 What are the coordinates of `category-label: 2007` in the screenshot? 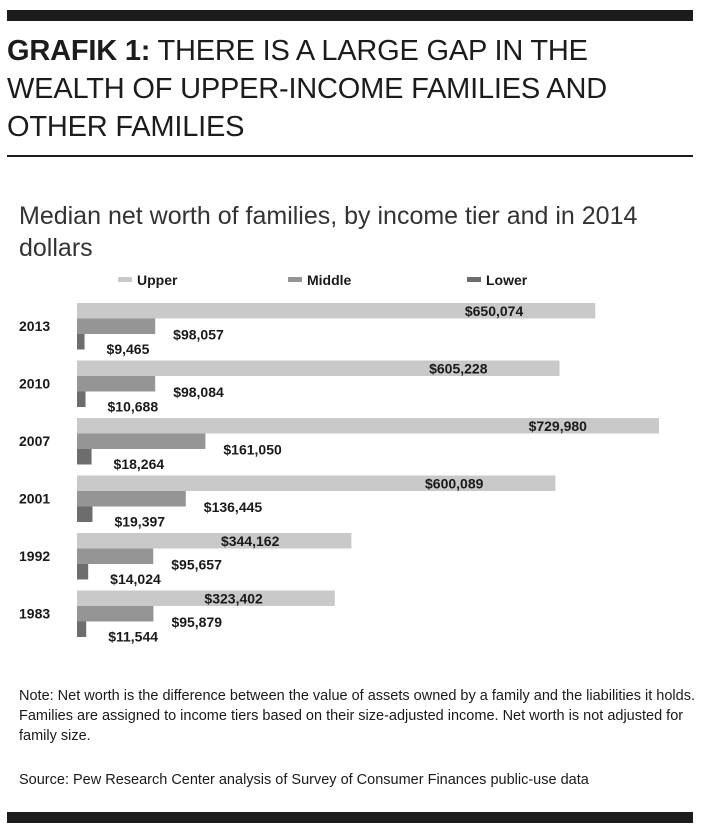 It's located at (34, 441).